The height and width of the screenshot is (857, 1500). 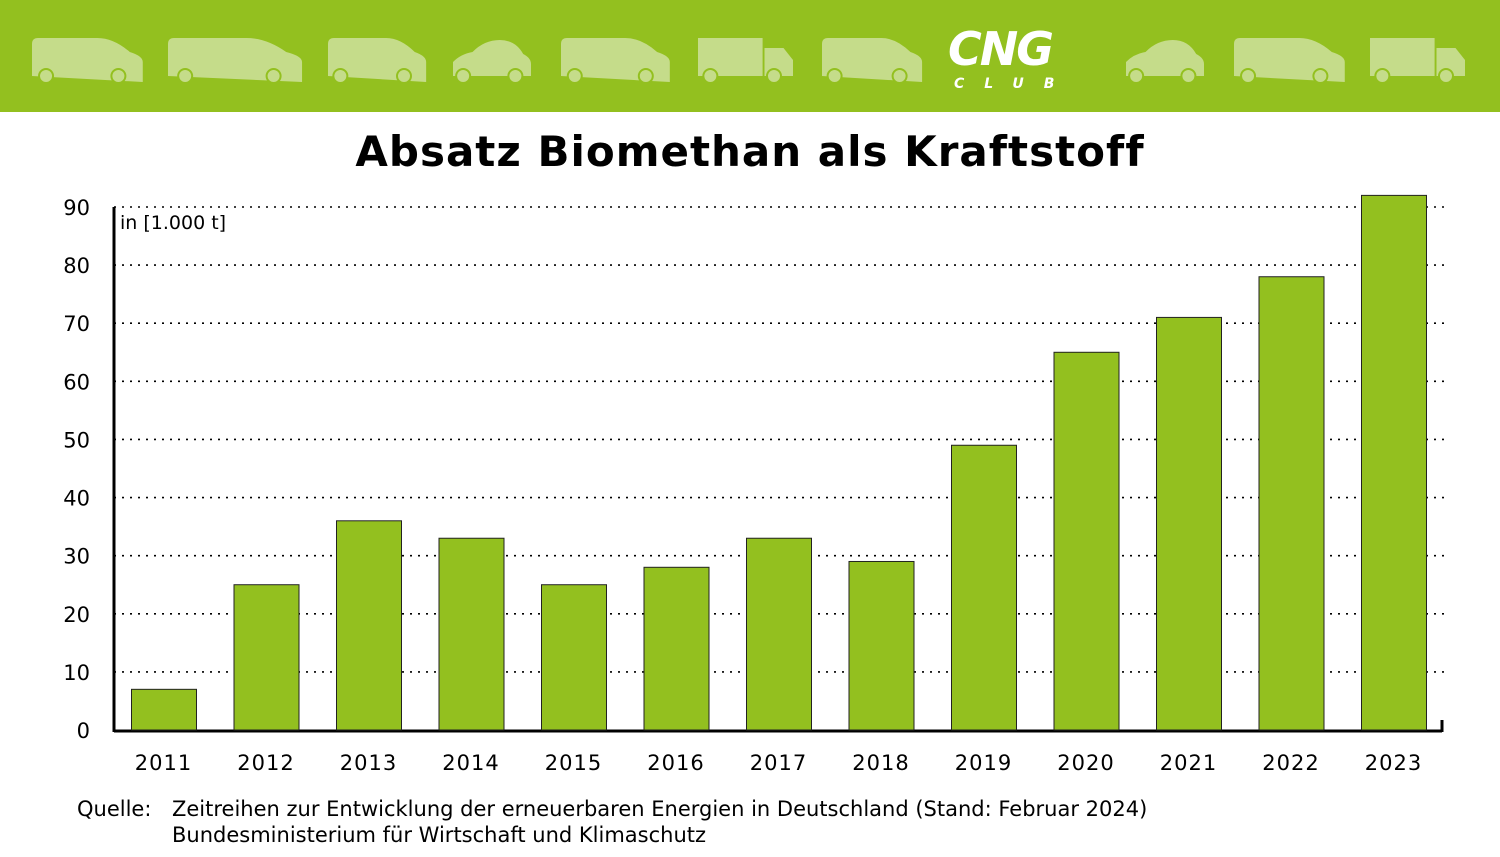 I want to click on bar-2014, so click(x=471, y=634).